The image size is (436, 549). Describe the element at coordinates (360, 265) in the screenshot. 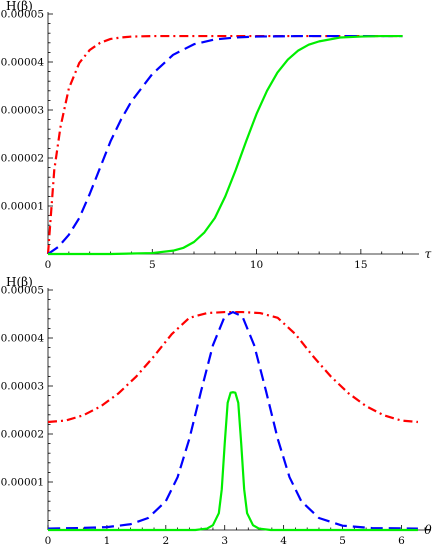

I see `x-tick-label: 15` at that location.